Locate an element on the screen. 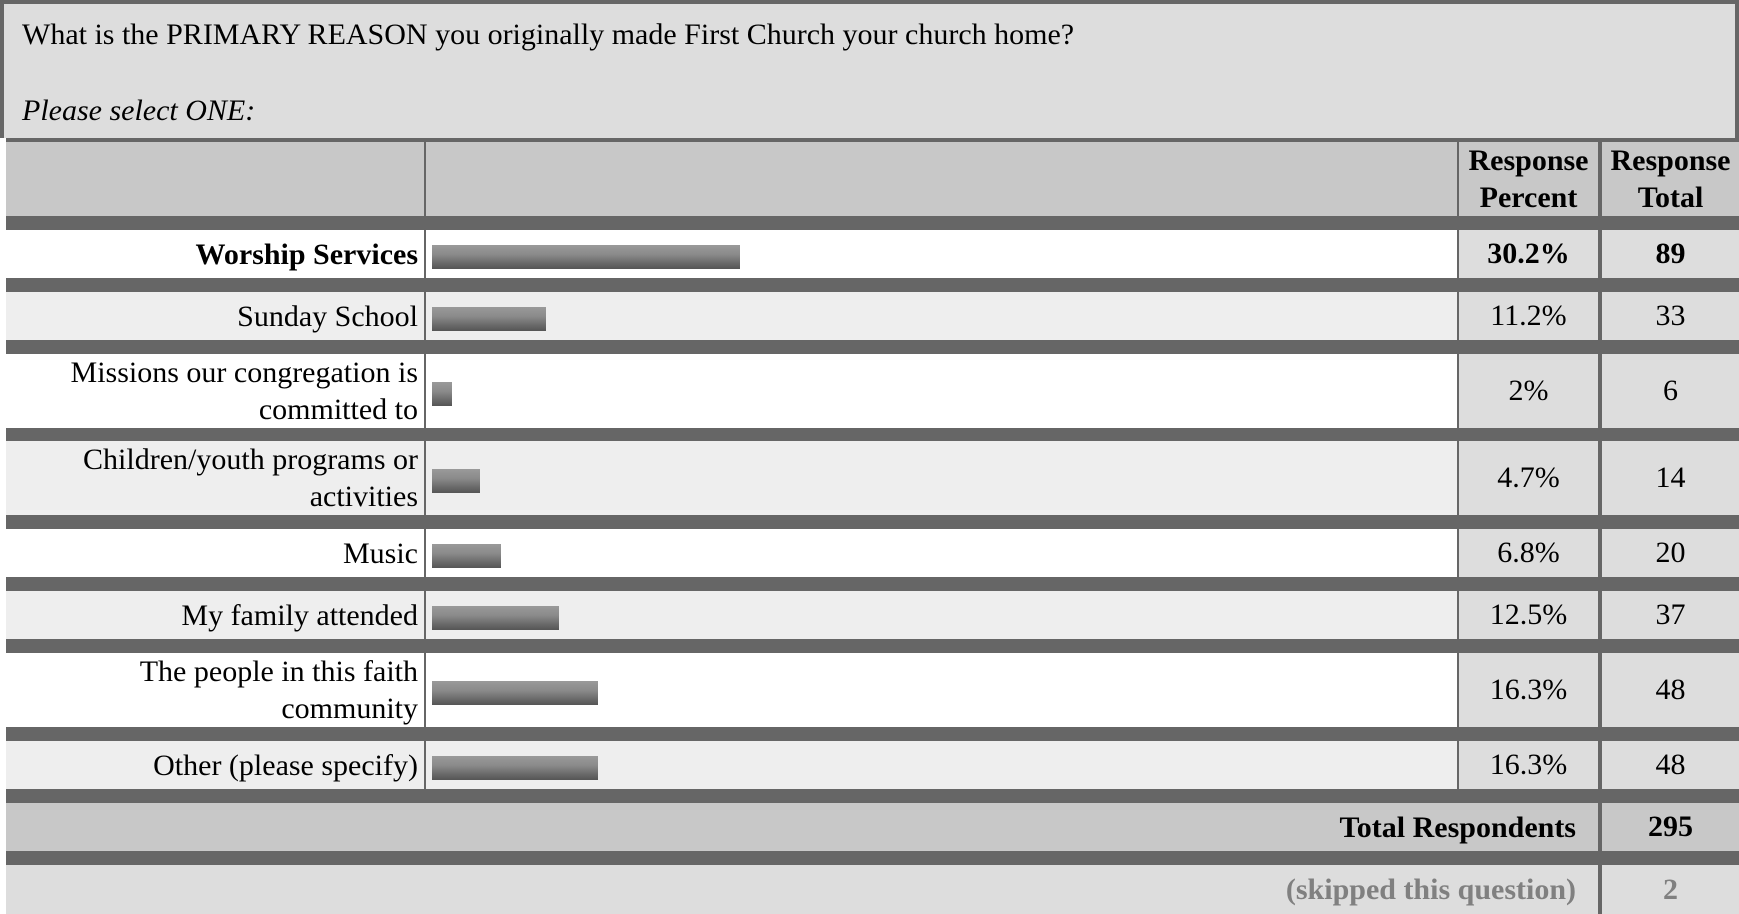 This screenshot has height=914, width=1739. row-response-total-text: 6 is located at coordinates (1670, 390).